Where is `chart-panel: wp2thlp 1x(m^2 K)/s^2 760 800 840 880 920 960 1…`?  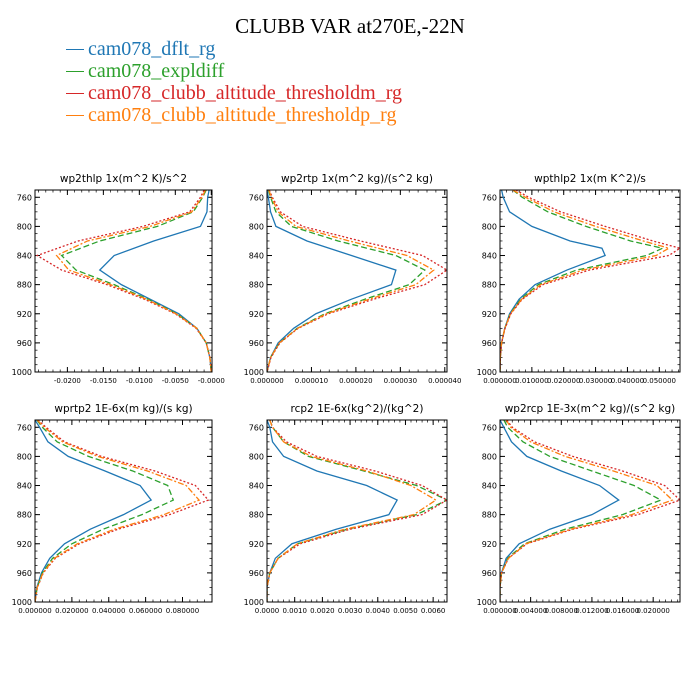
chart-panel: wp2thlp 1x(m^2 K)/s^2 760 800 840 880 920 960 1… is located at coordinates (118, 279).